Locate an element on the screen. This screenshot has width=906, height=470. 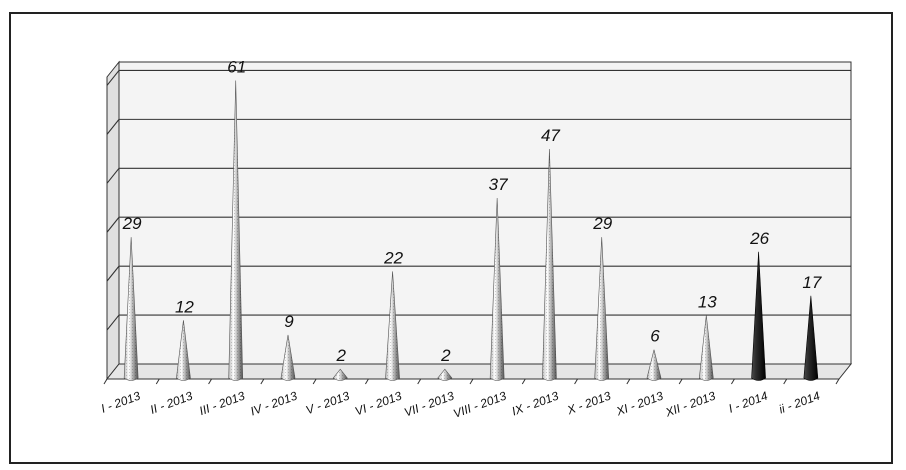
value-label: 6 is located at coordinates (655, 336).